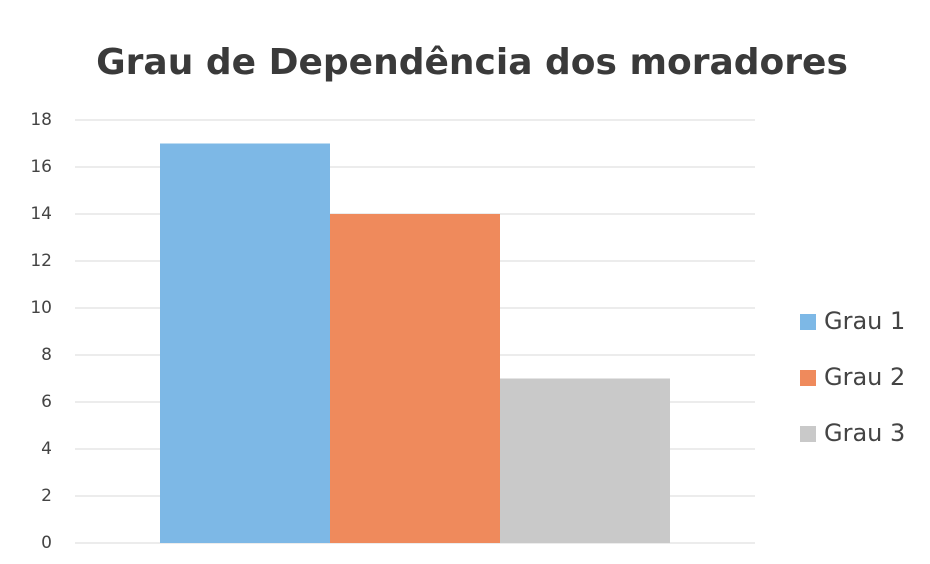 The image size is (930, 564). Describe the element at coordinates (472, 62) in the screenshot. I see `chart-title: Grau de Dependência dos moradores` at that location.